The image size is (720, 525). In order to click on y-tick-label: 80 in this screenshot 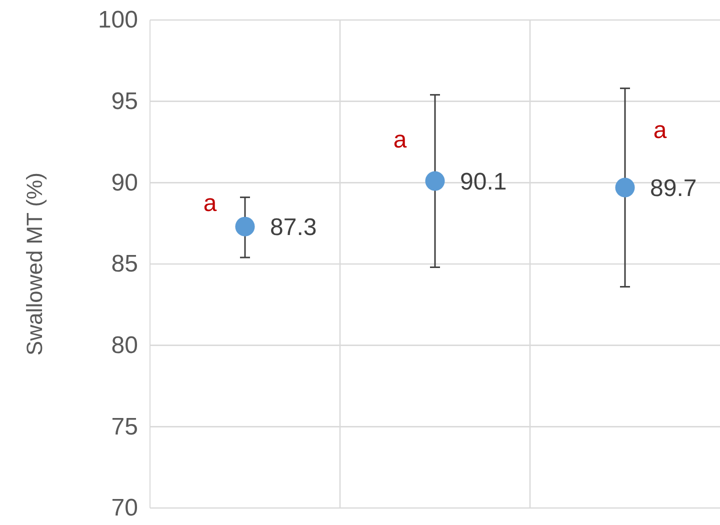, I will do `click(124, 346)`.